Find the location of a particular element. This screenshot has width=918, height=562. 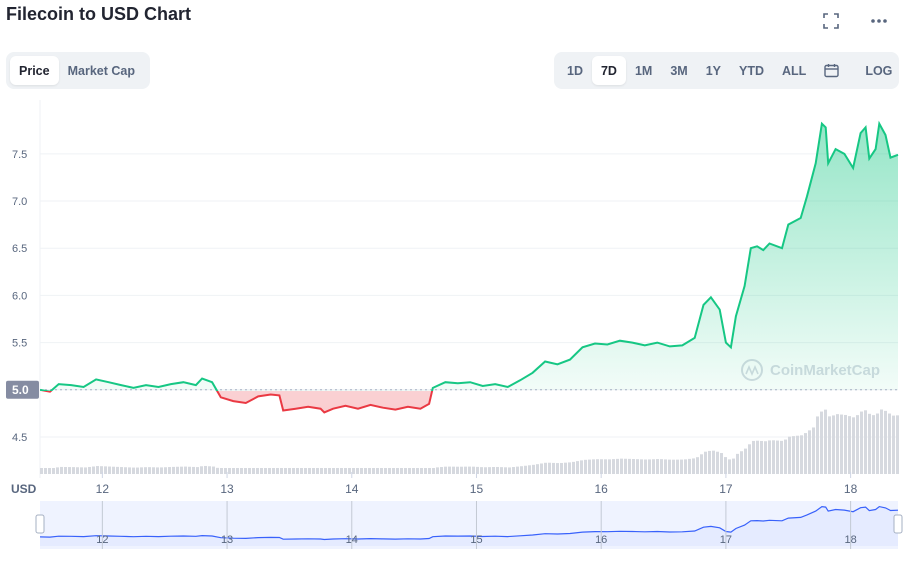

navigator-line is located at coordinates (469, 523).